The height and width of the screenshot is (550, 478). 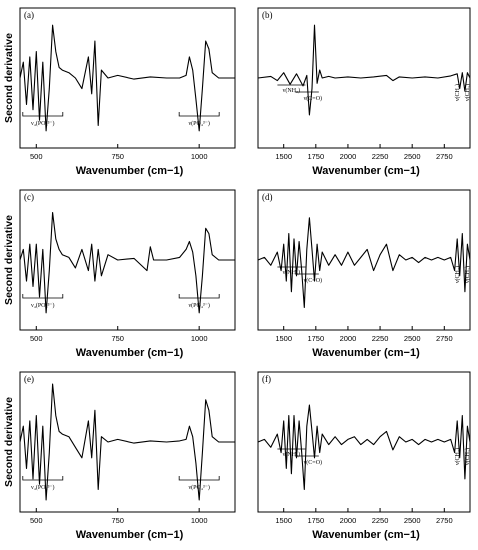 What do you see at coordinates (267, 15) in the screenshot?
I see `panel-label: (b)` at bounding box center [267, 15].